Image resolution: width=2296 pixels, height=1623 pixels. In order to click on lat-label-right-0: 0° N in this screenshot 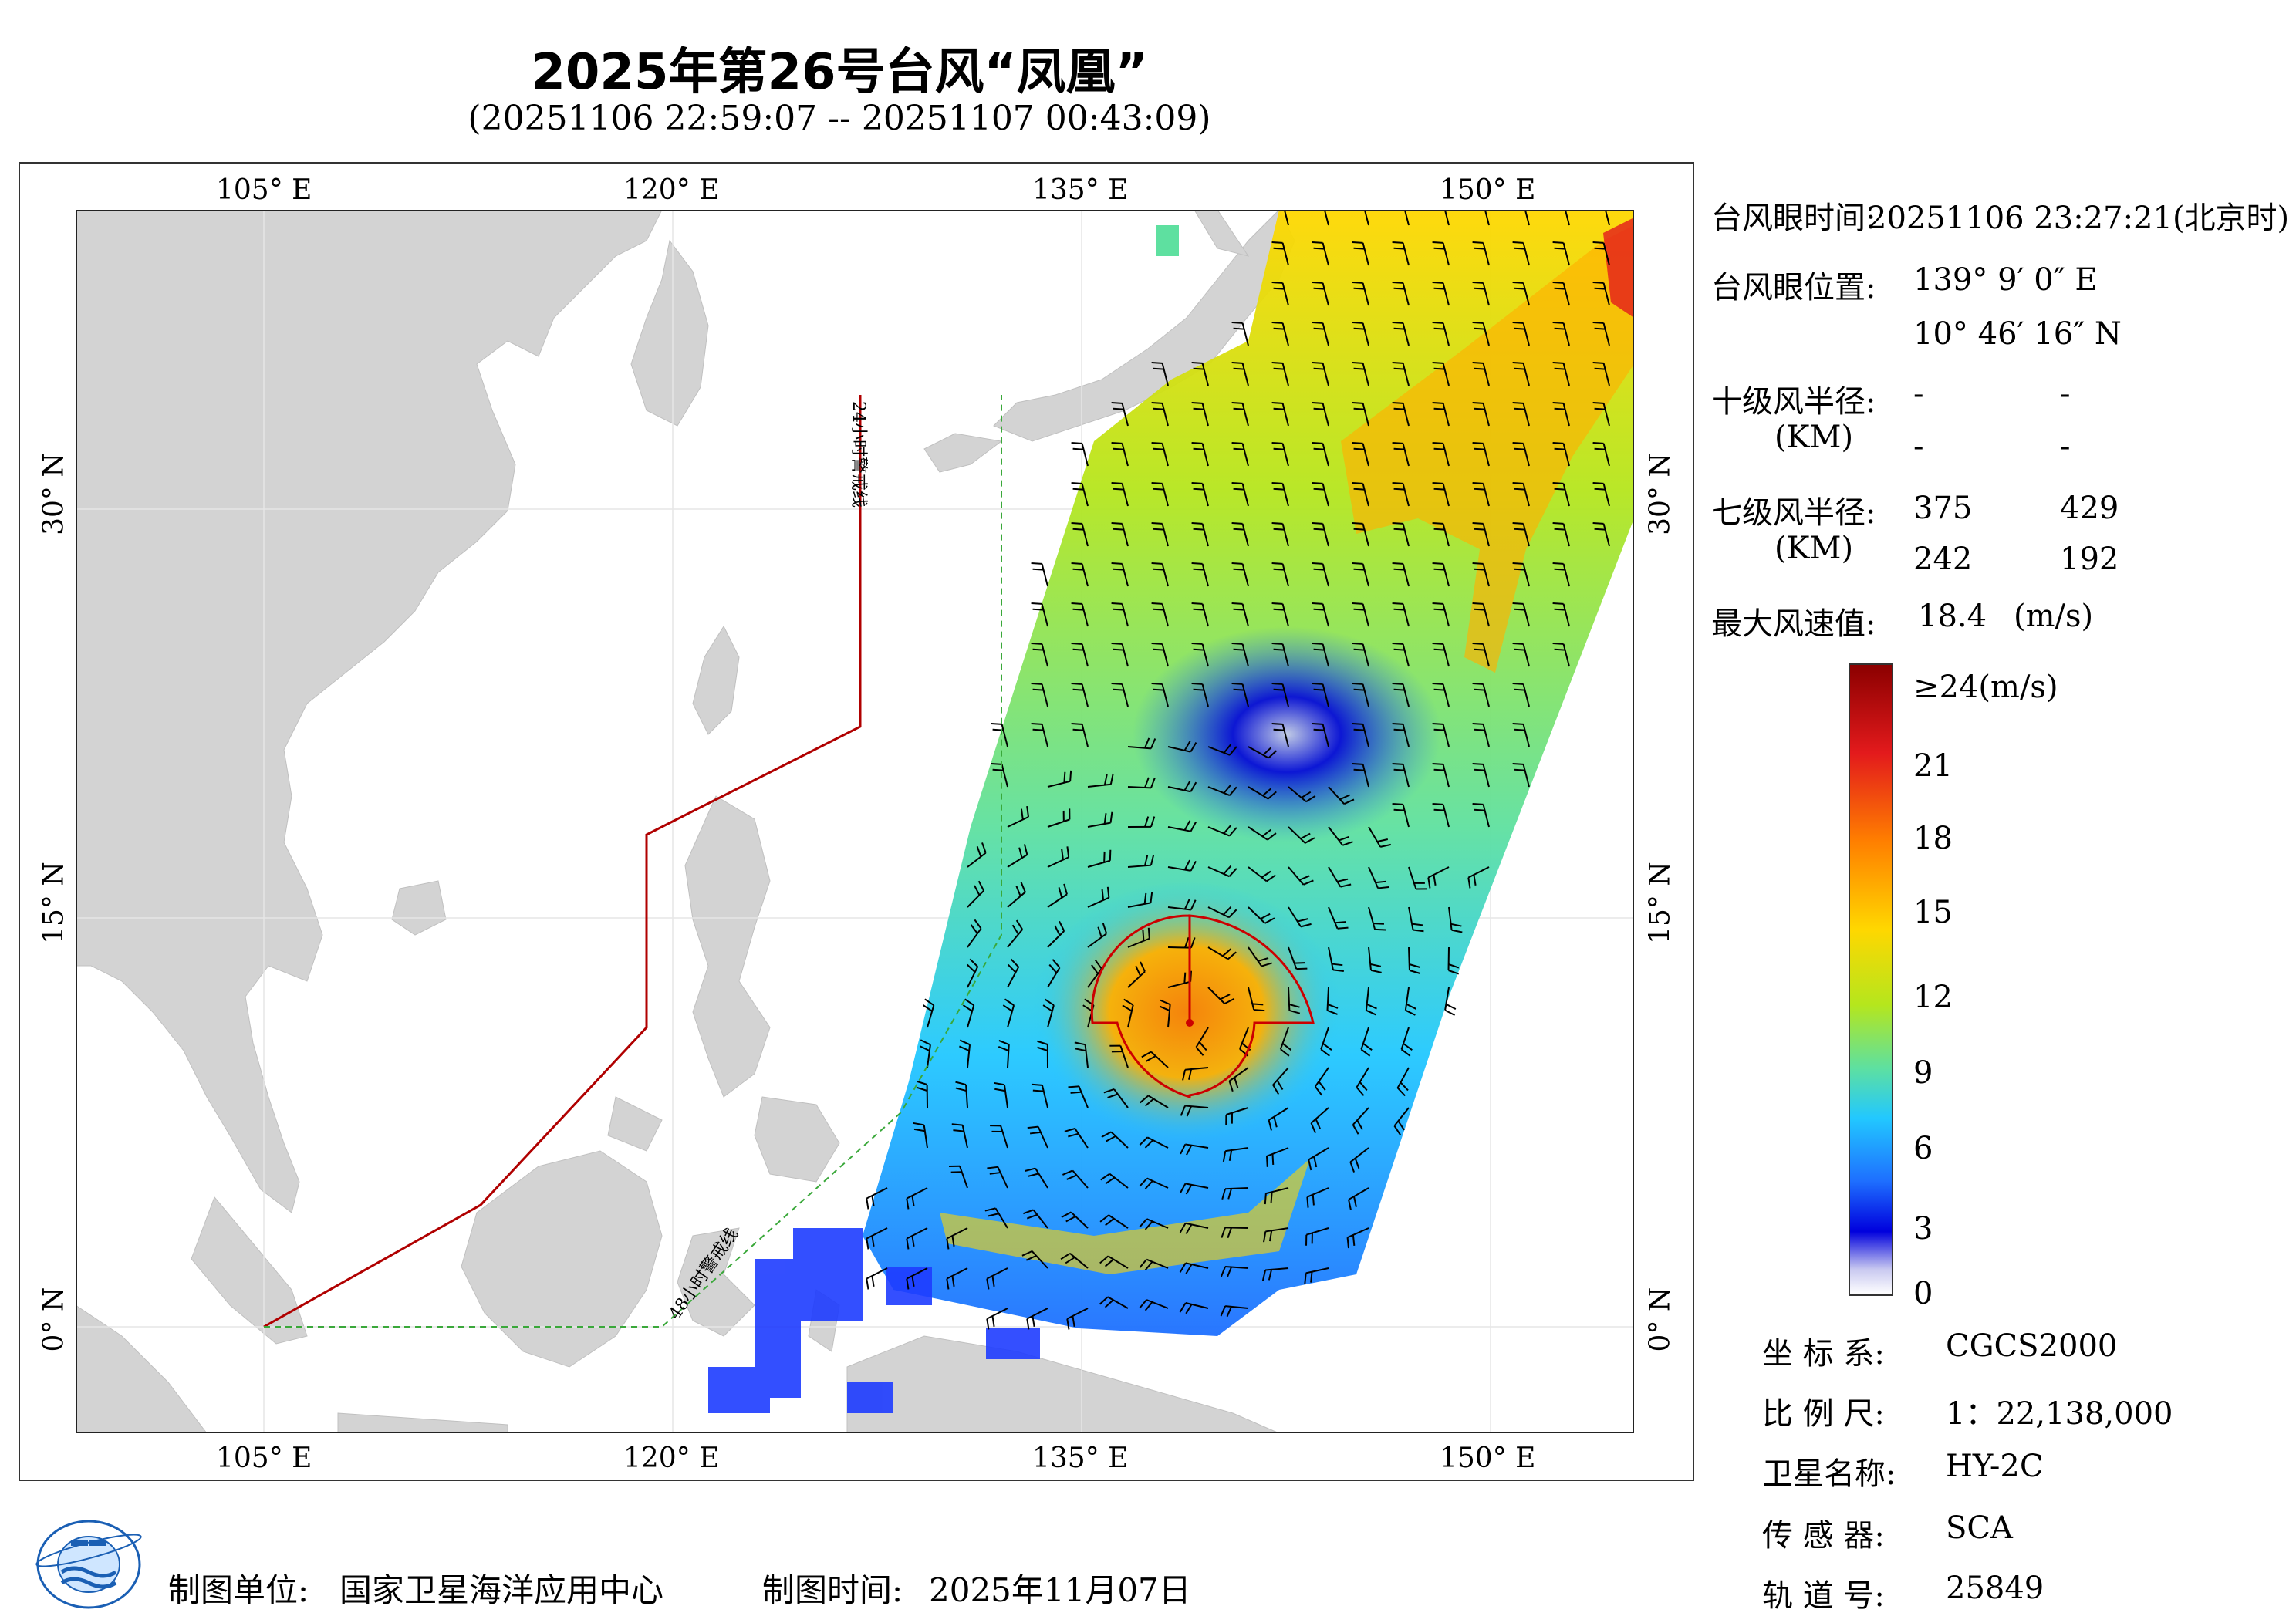, I will do `click(1660, 1319)`.